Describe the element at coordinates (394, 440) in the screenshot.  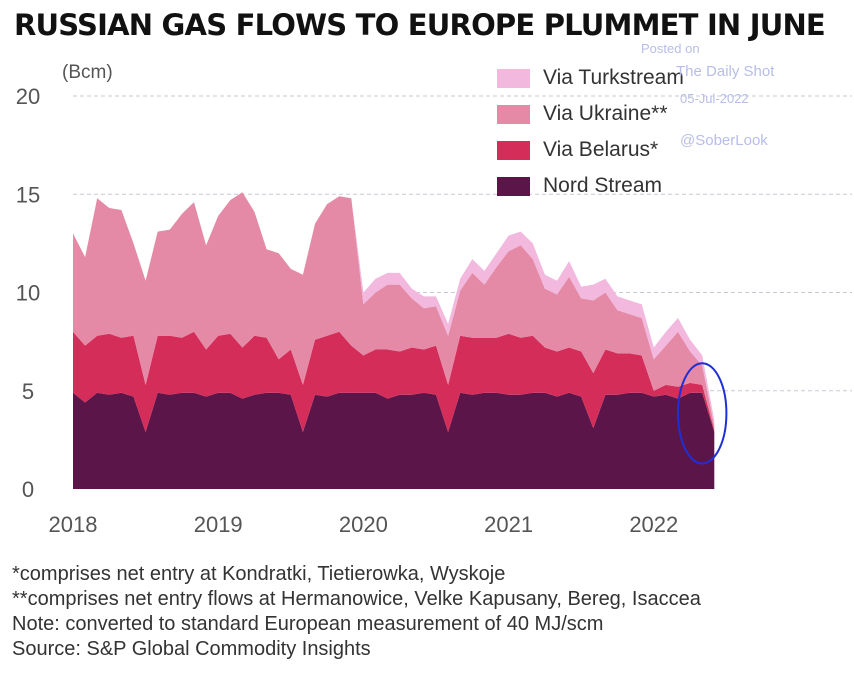
I see `area-series-nord-stream` at that location.